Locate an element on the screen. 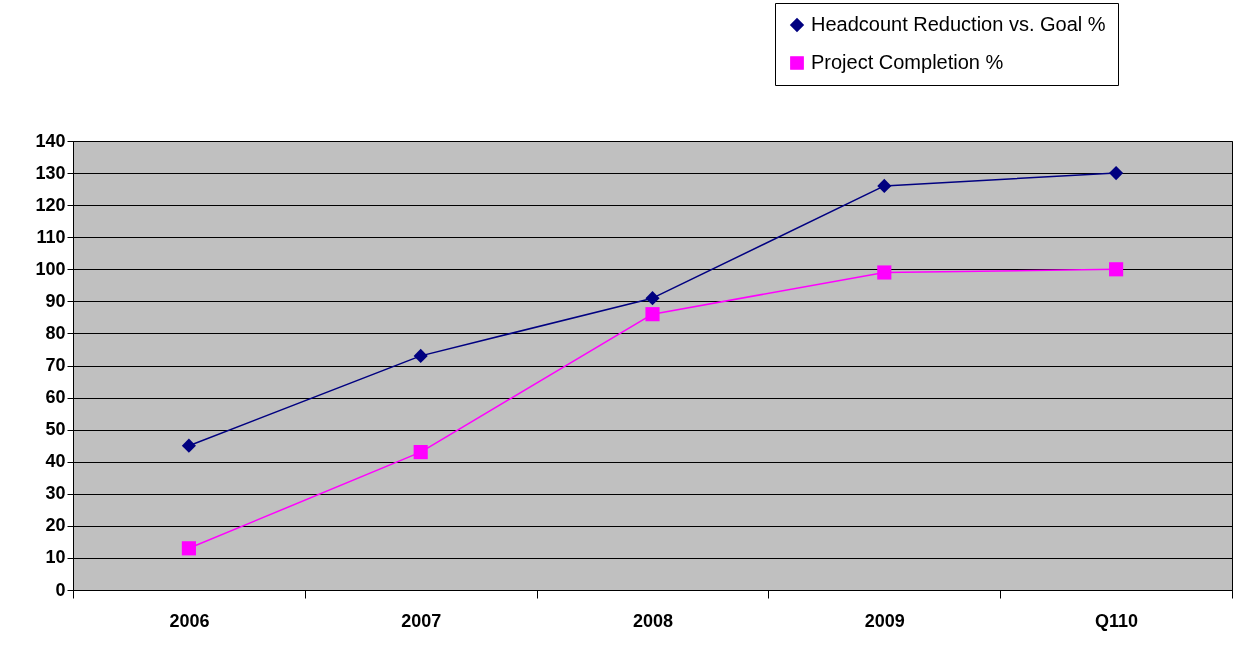 The height and width of the screenshot is (654, 1235). y-tick-label: 60 is located at coordinates (55, 397).